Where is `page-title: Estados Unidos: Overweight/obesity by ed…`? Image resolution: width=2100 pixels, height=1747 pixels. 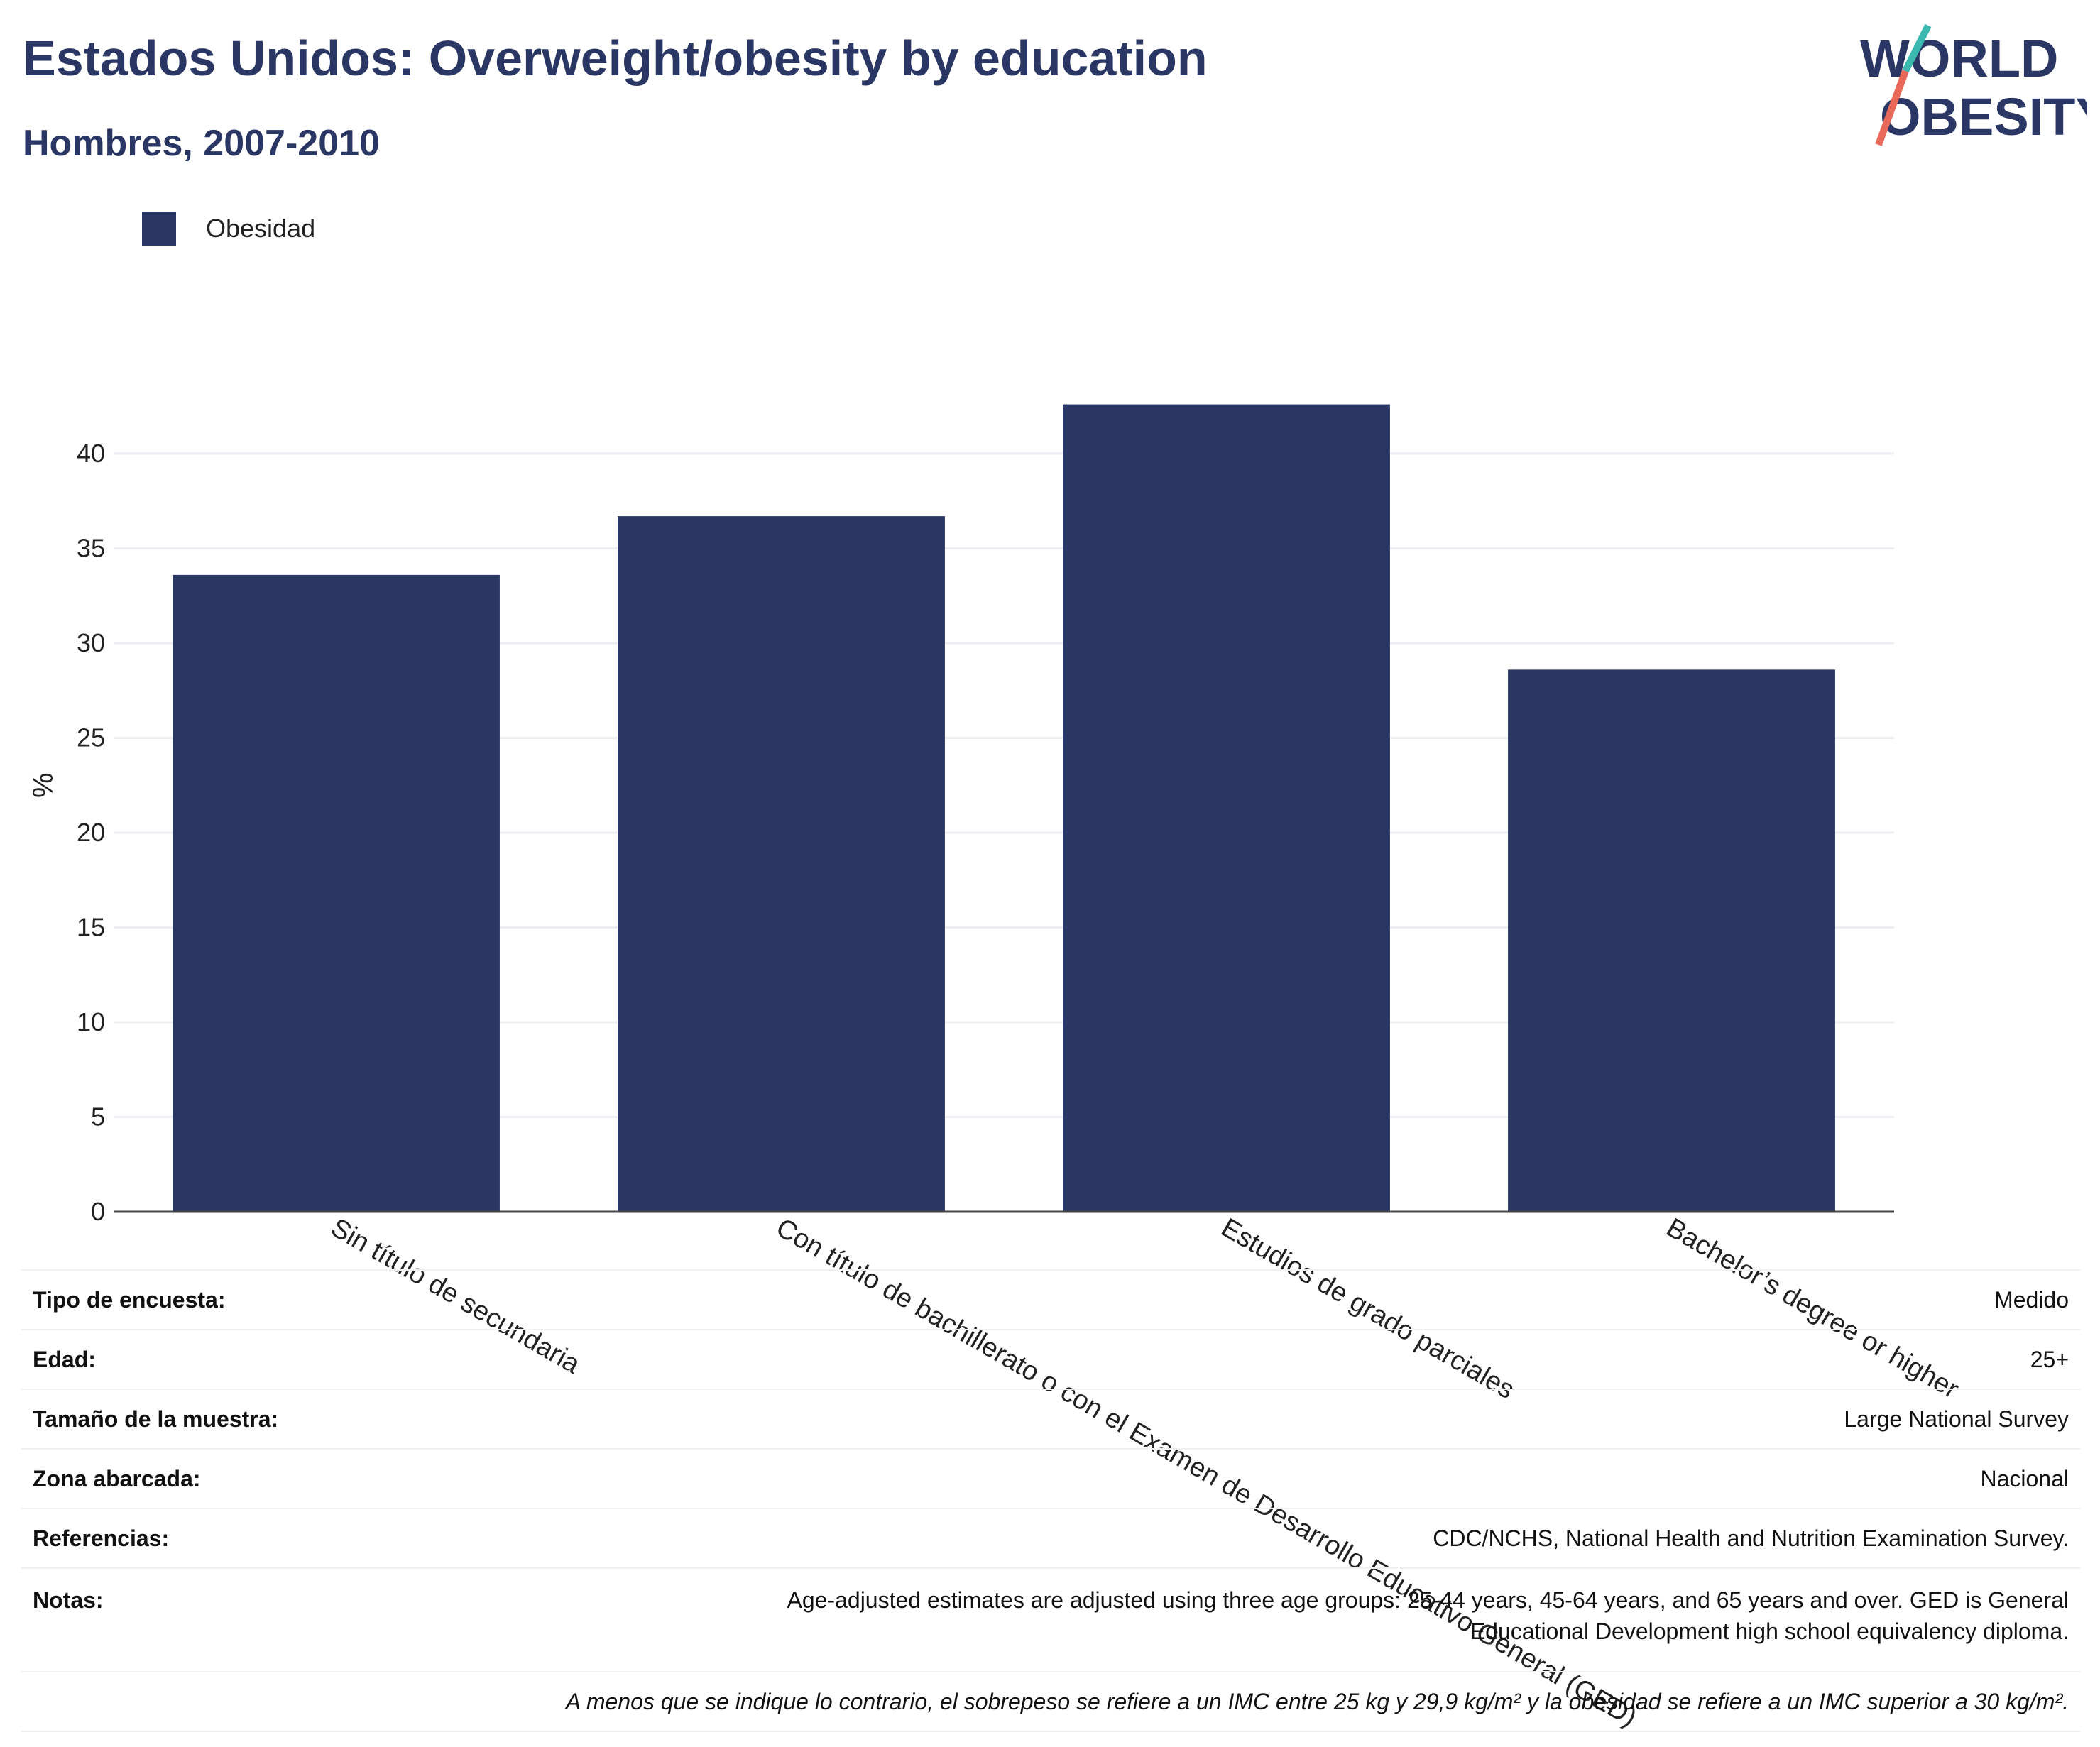 page-title: Estados Unidos: Overweight/obesity by ed… is located at coordinates (615, 58).